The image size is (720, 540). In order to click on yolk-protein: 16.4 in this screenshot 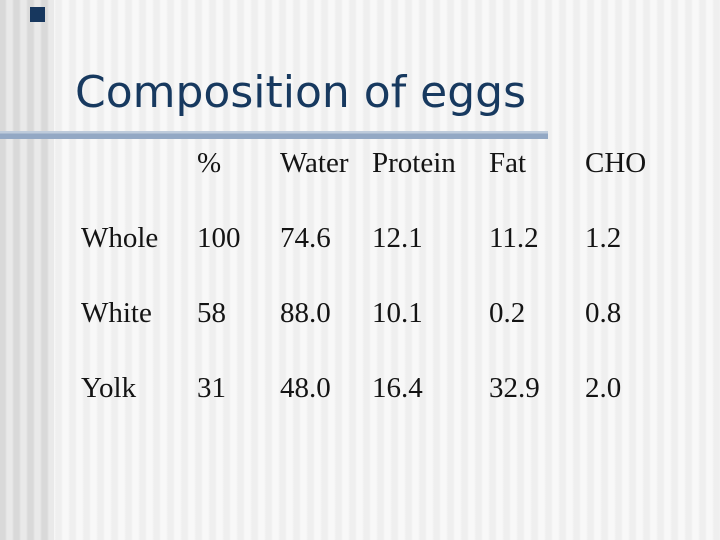, I will do `click(397, 388)`.